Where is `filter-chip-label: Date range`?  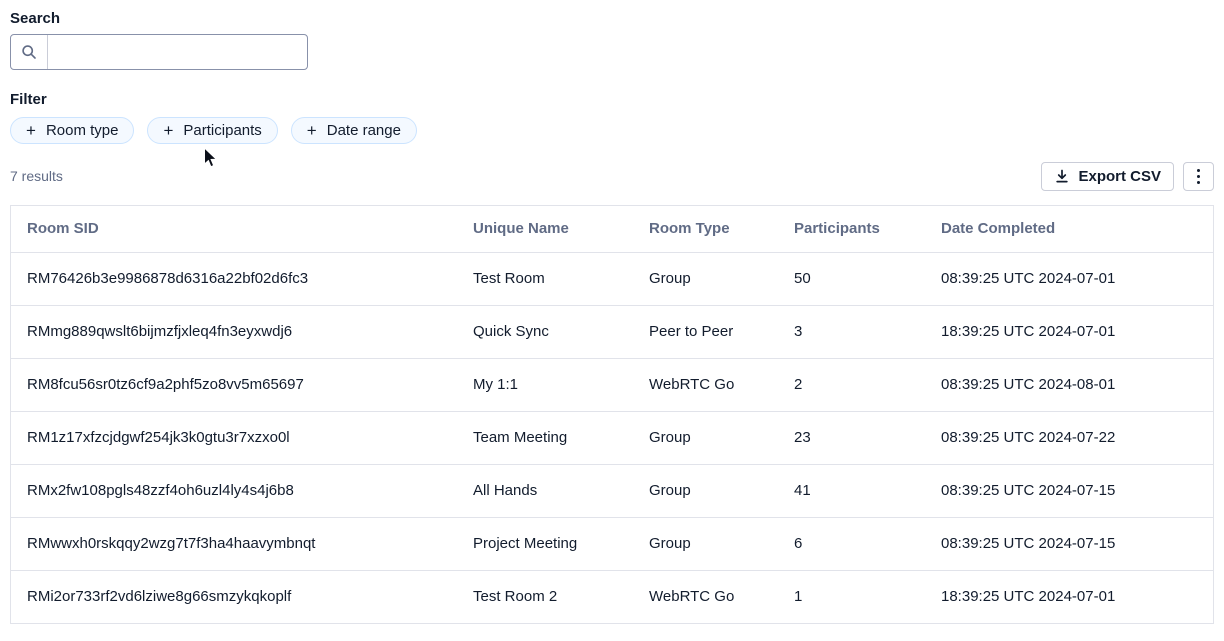 filter-chip-label: Date range is located at coordinates (363, 130).